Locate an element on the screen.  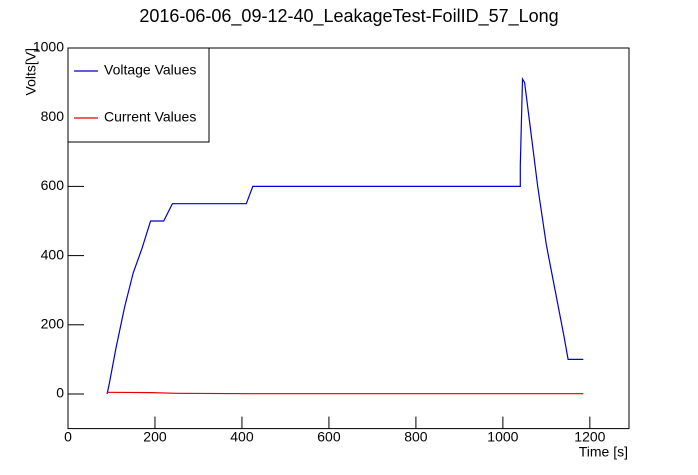
y-tick-label: 1000 is located at coordinates (48, 47).